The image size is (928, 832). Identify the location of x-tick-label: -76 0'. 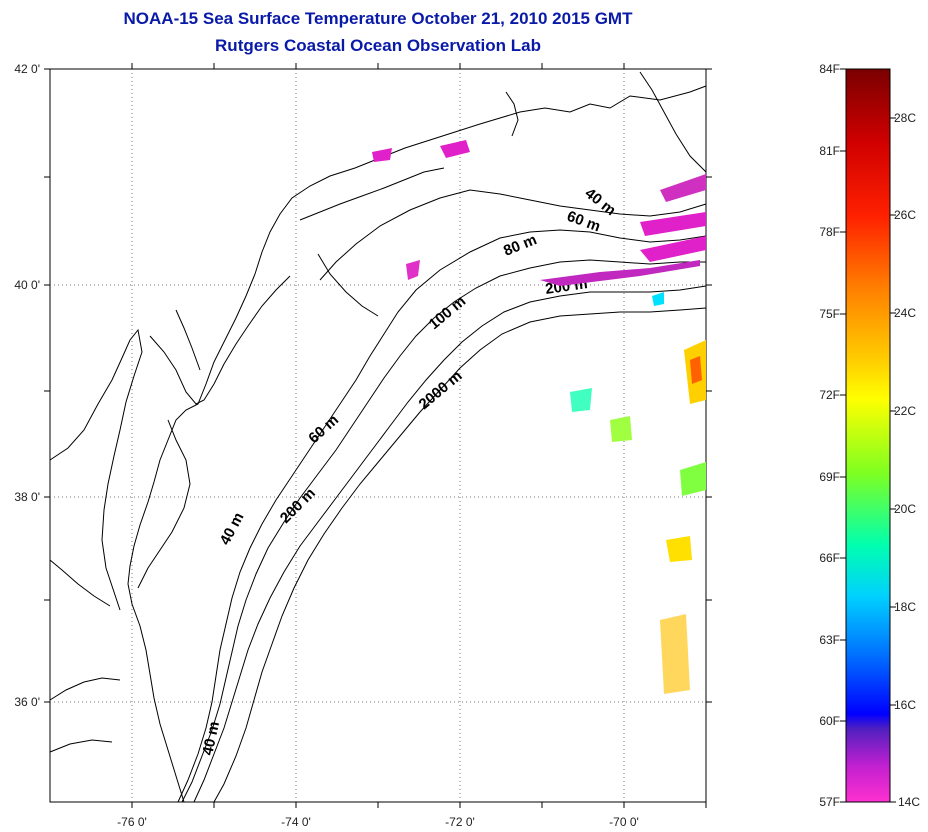
(132, 822).